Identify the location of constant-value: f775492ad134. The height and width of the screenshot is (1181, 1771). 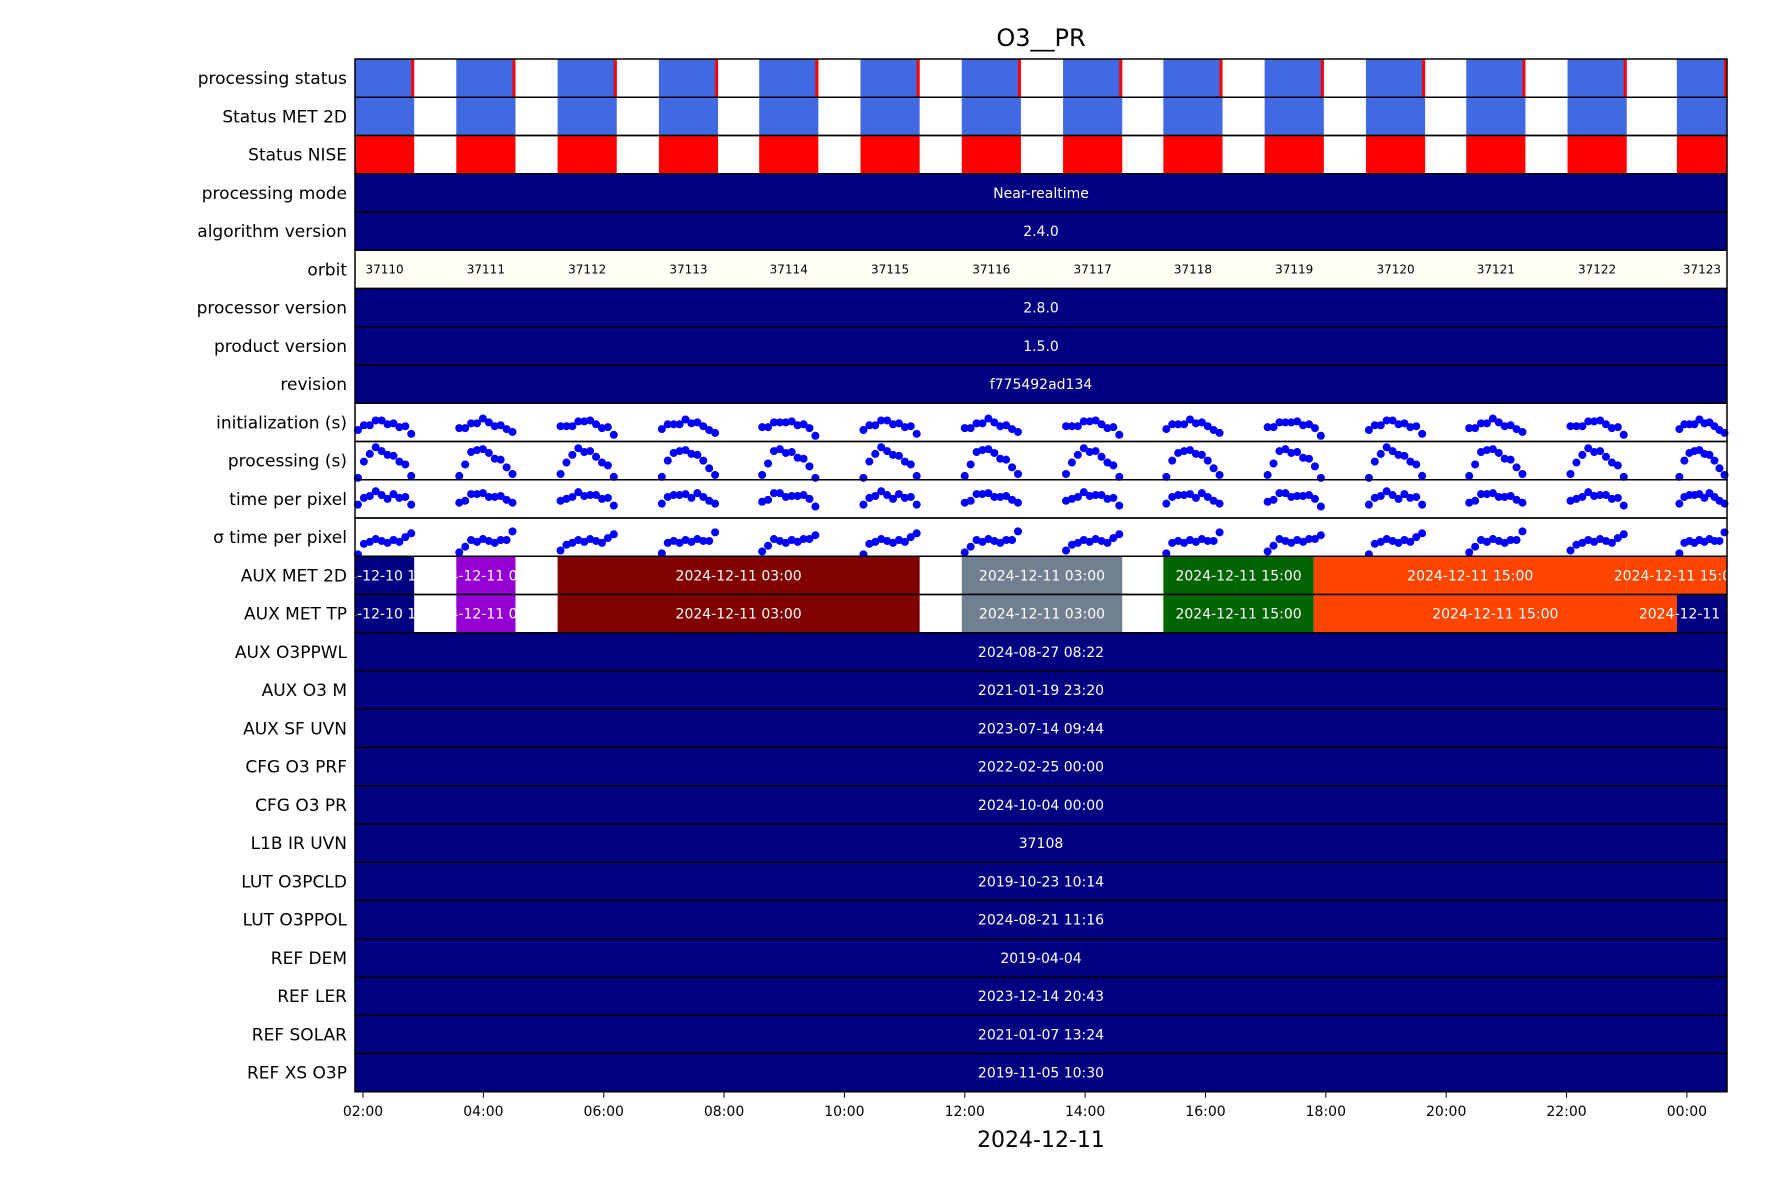
(1041, 385).